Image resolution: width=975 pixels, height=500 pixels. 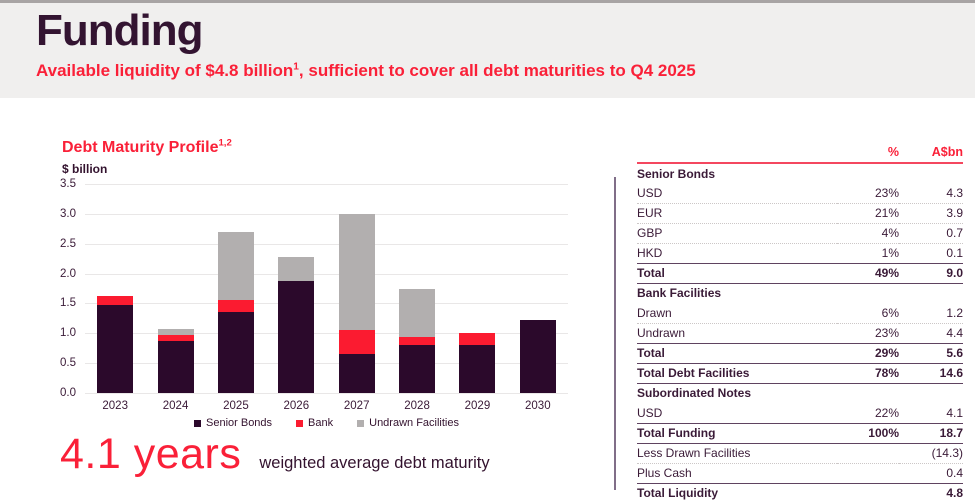 What do you see at coordinates (326, 184) in the screenshot?
I see `gridline-3.5` at bounding box center [326, 184].